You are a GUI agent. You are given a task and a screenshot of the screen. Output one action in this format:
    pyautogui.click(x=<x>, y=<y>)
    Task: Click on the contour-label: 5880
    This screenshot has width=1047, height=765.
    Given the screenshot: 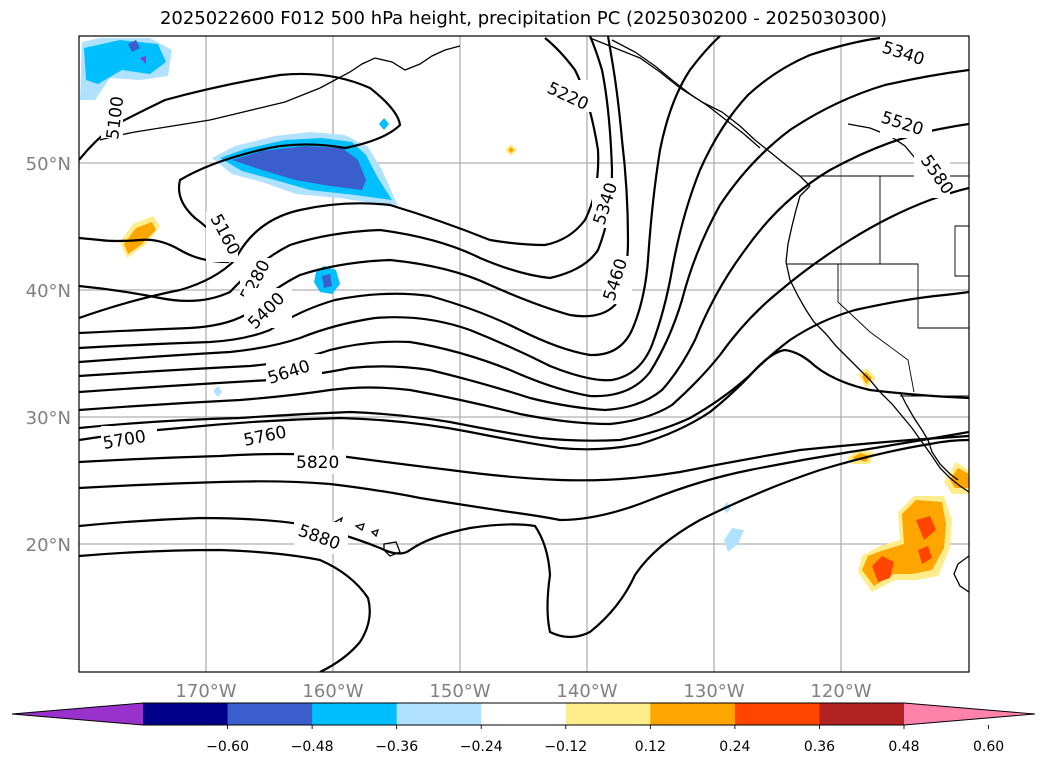 What is the action you would take?
    pyautogui.click(x=321, y=537)
    